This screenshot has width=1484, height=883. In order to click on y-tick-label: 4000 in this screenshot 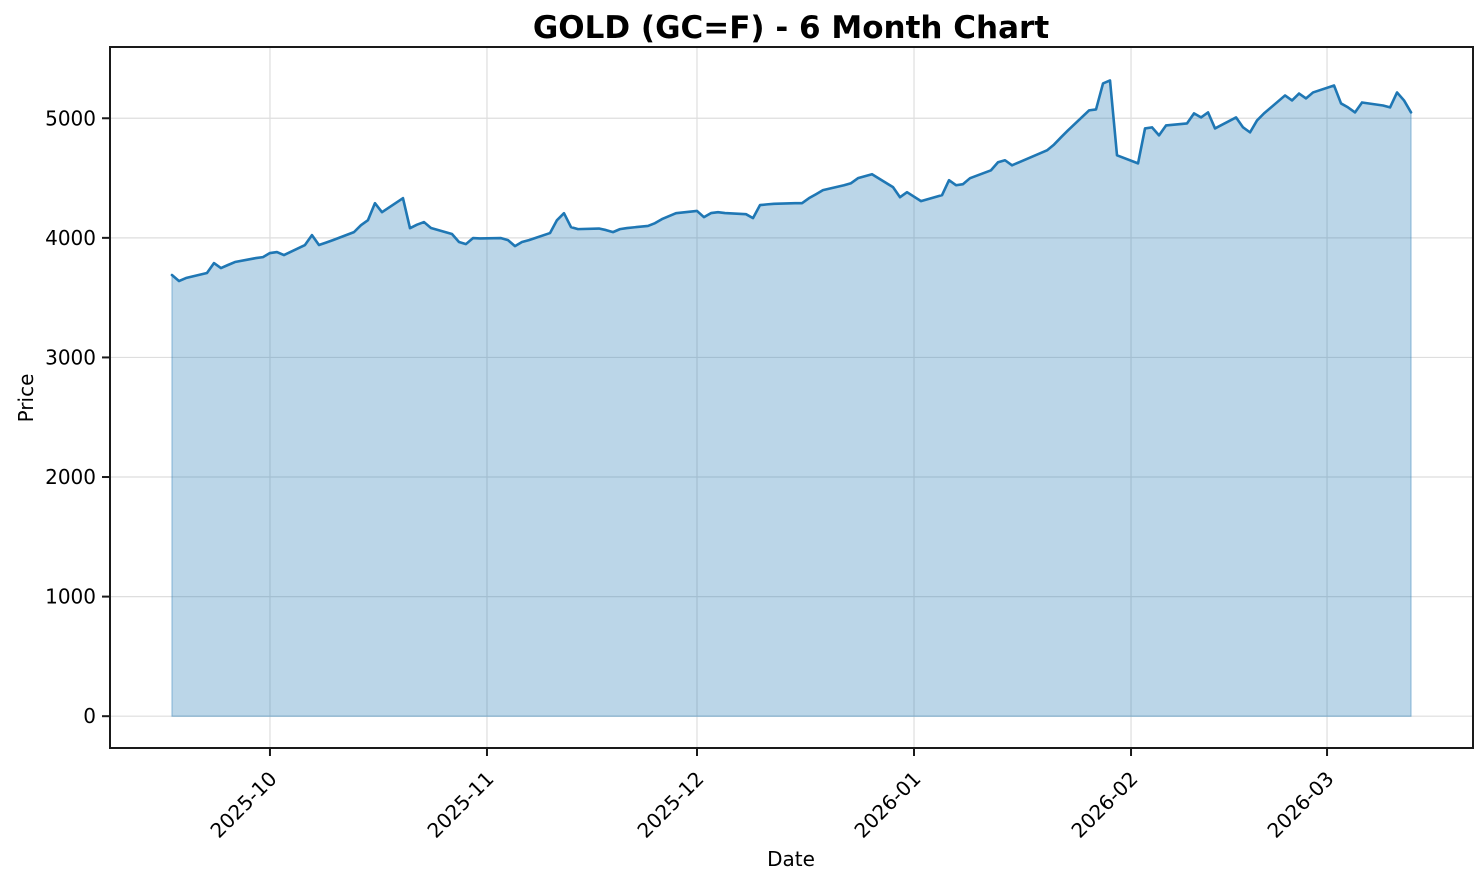, I will do `click(70, 238)`.